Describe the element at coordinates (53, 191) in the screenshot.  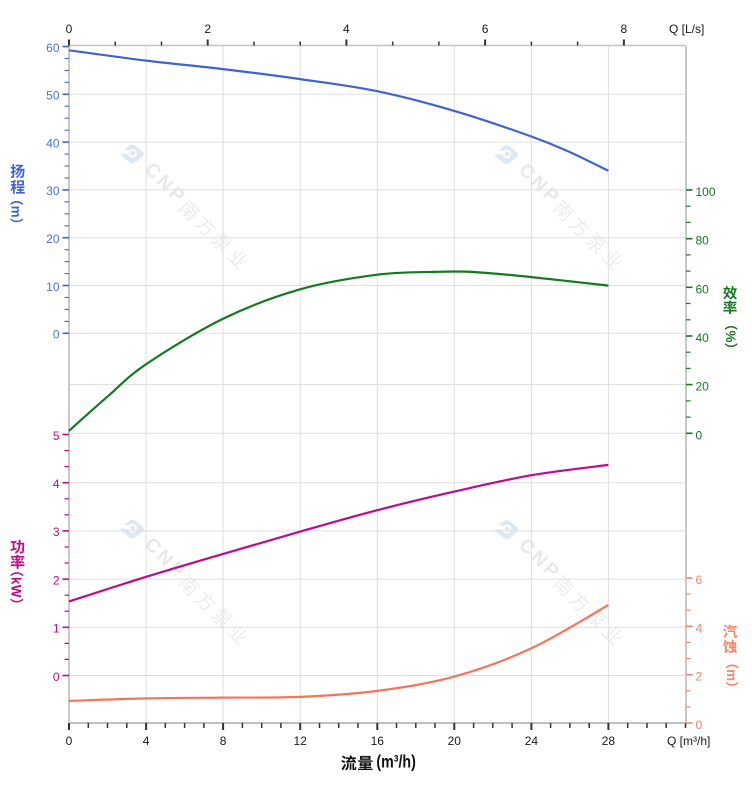
I see `svg-text: 30` at that location.